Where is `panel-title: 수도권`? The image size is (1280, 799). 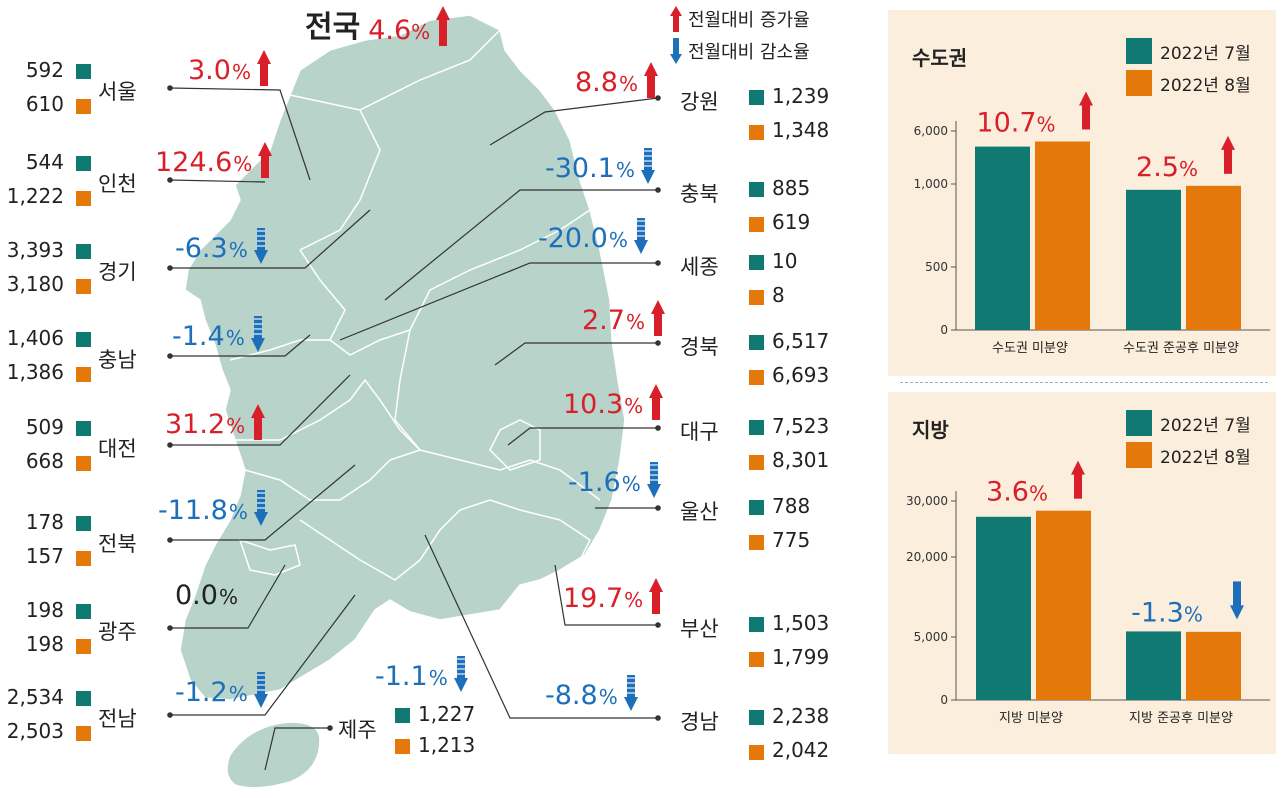 panel-title: 수도권 is located at coordinates (940, 58).